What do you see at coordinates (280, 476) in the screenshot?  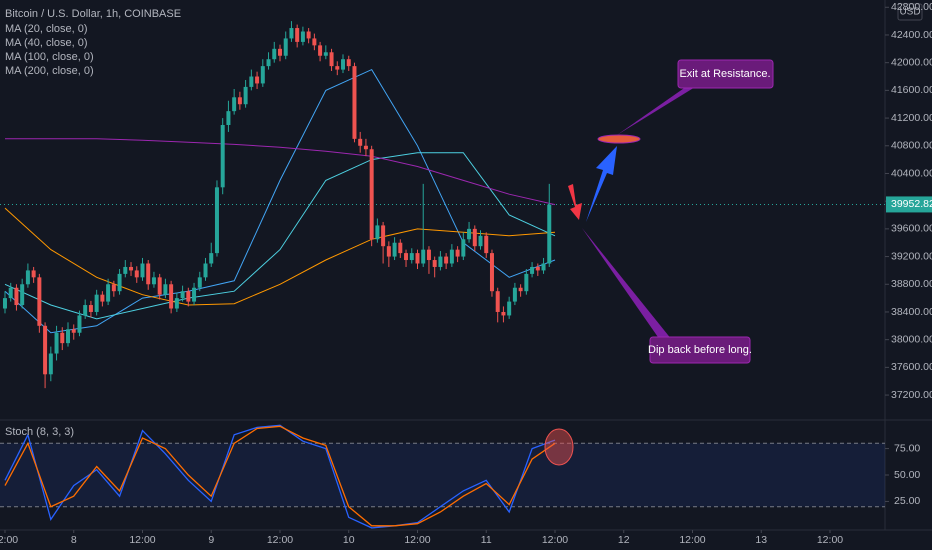 I see `stoch-line` at bounding box center [280, 476].